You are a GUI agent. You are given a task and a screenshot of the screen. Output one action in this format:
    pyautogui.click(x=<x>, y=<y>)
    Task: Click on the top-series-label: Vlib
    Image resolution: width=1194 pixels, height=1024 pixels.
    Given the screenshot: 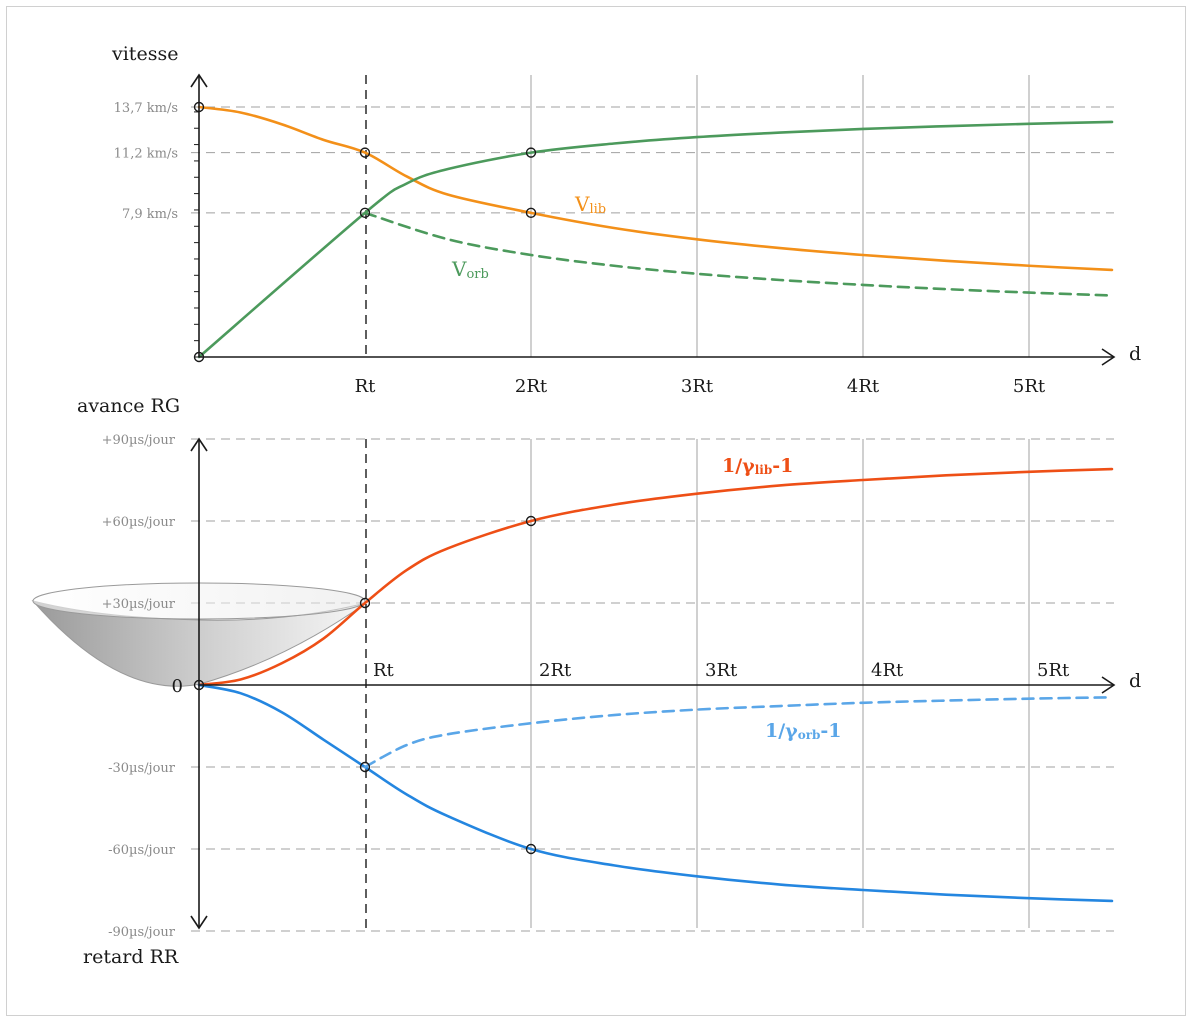 What is the action you would take?
    pyautogui.click(x=590, y=204)
    